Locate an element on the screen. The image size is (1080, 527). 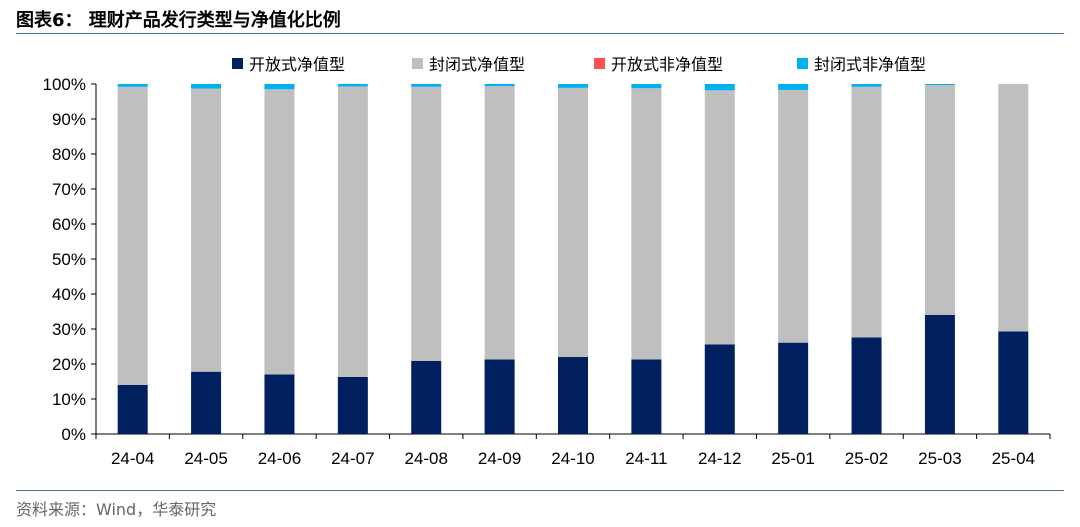
y-tick-label: 50% is located at coordinates (69, 259).